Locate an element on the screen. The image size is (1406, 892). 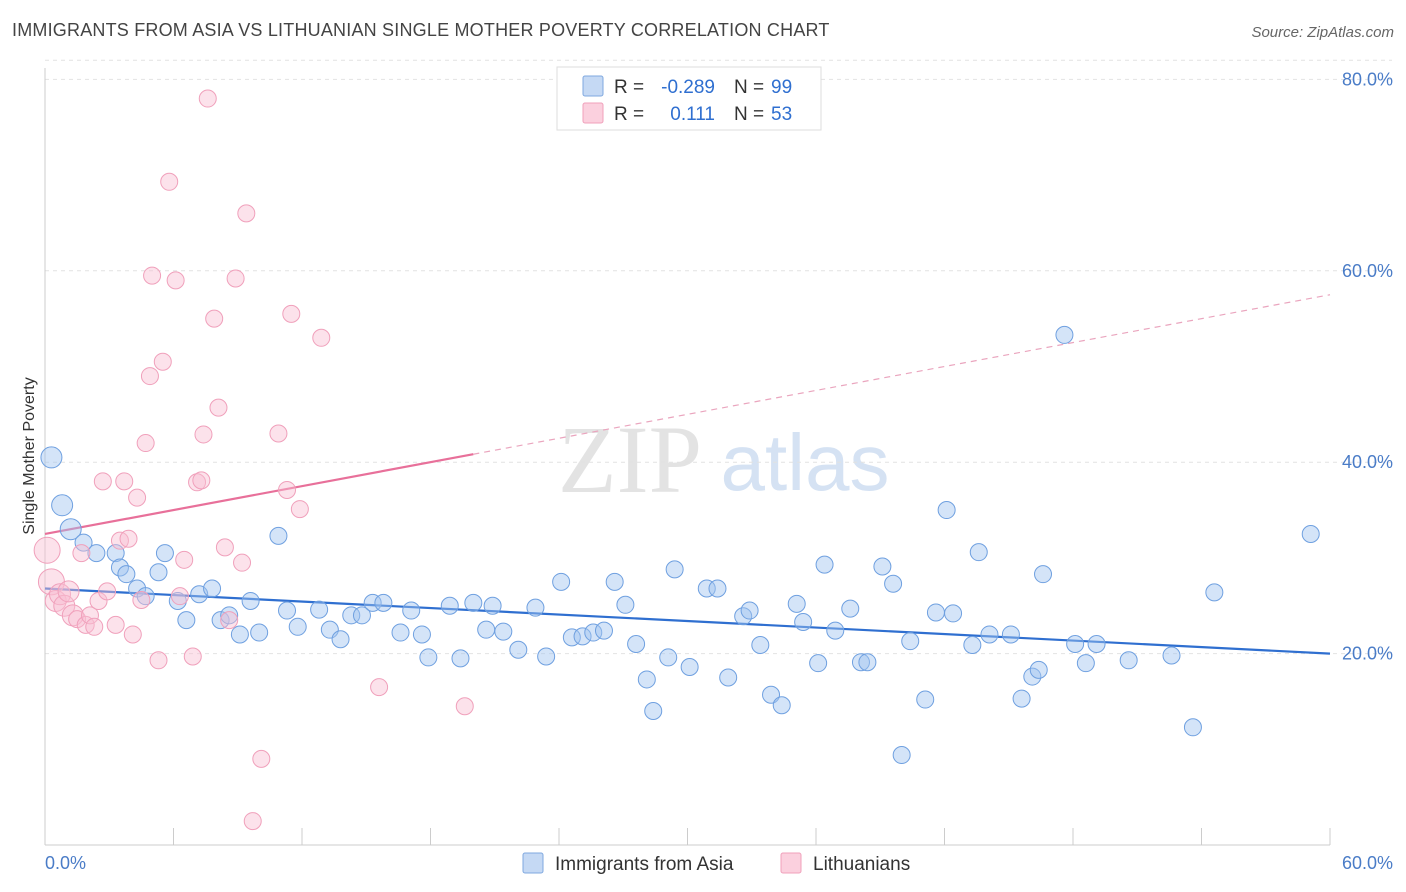
legend-r-label-asia: R = is located at coordinates (629, 87).